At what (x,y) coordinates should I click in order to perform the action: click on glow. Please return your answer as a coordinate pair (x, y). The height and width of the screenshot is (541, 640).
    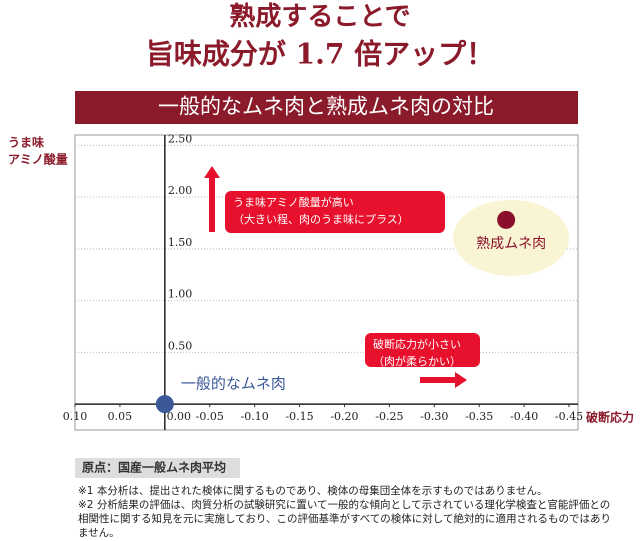
    Looking at the image, I should click on (511, 237).